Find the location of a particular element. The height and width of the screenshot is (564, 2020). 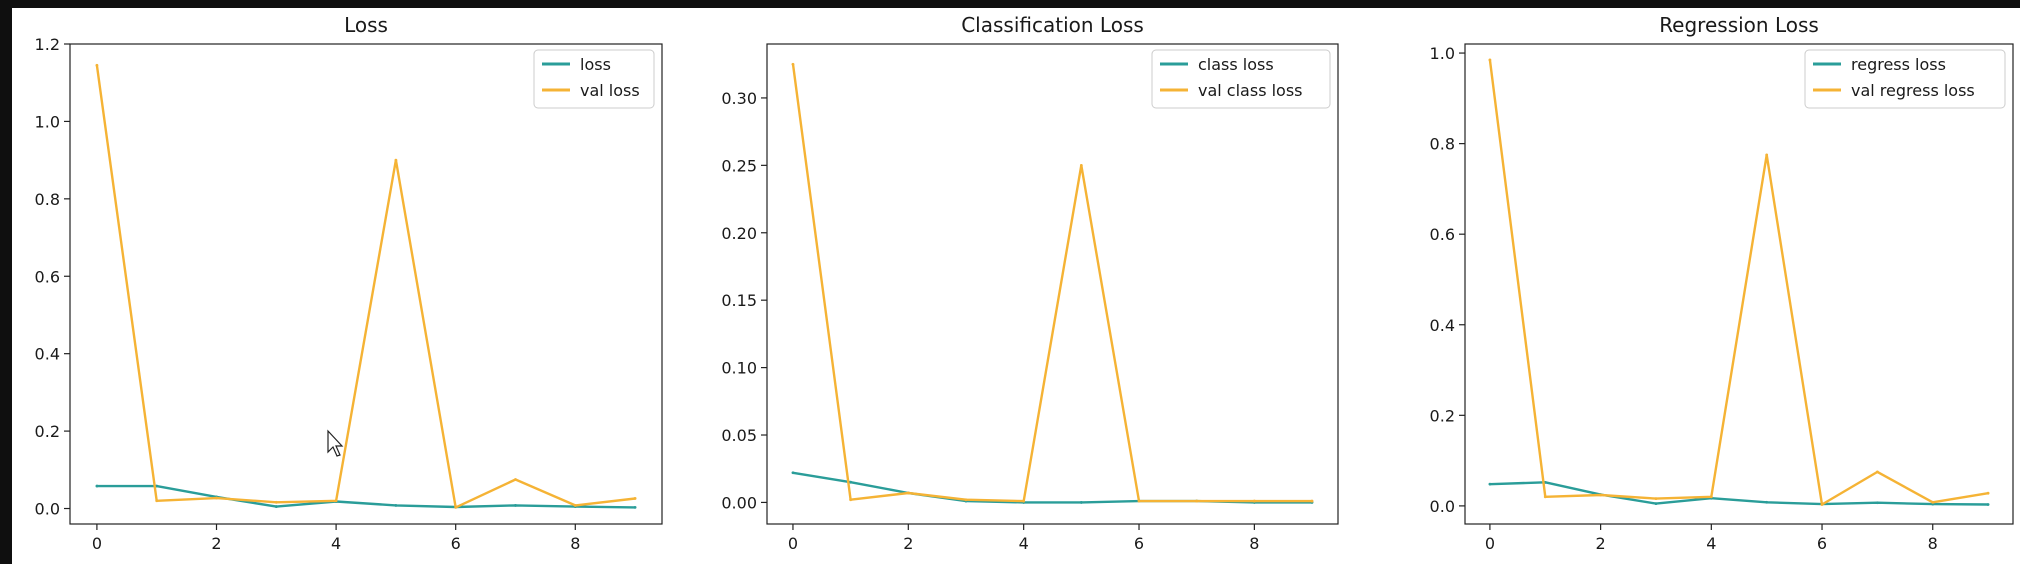

y-tick-label: 0.25 is located at coordinates (739, 165).